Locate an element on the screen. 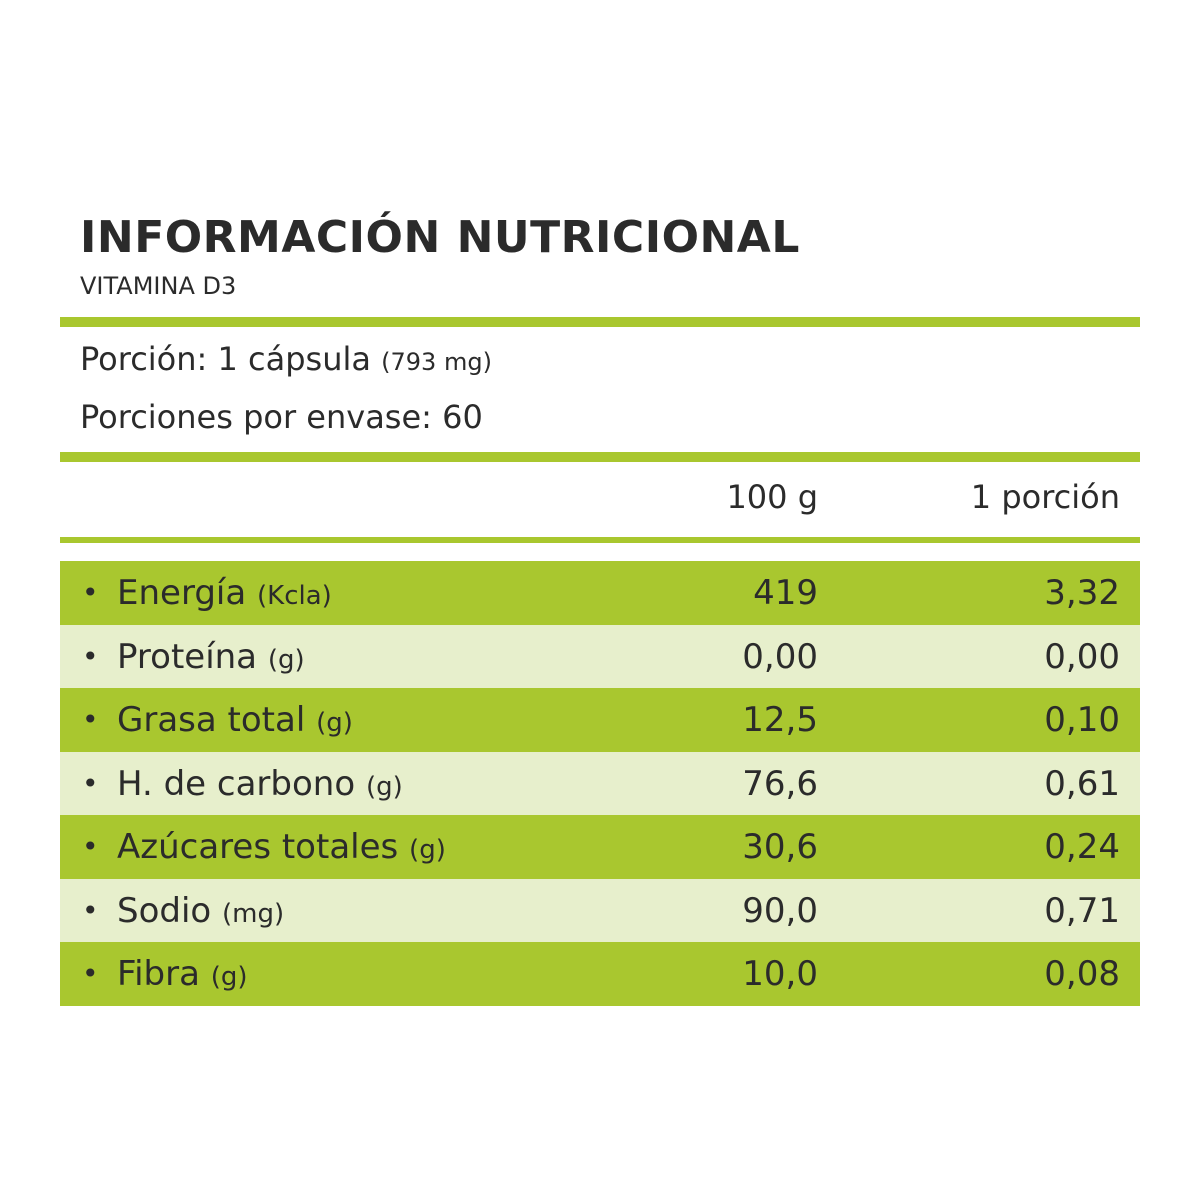  divider-top is located at coordinates (600, 322).